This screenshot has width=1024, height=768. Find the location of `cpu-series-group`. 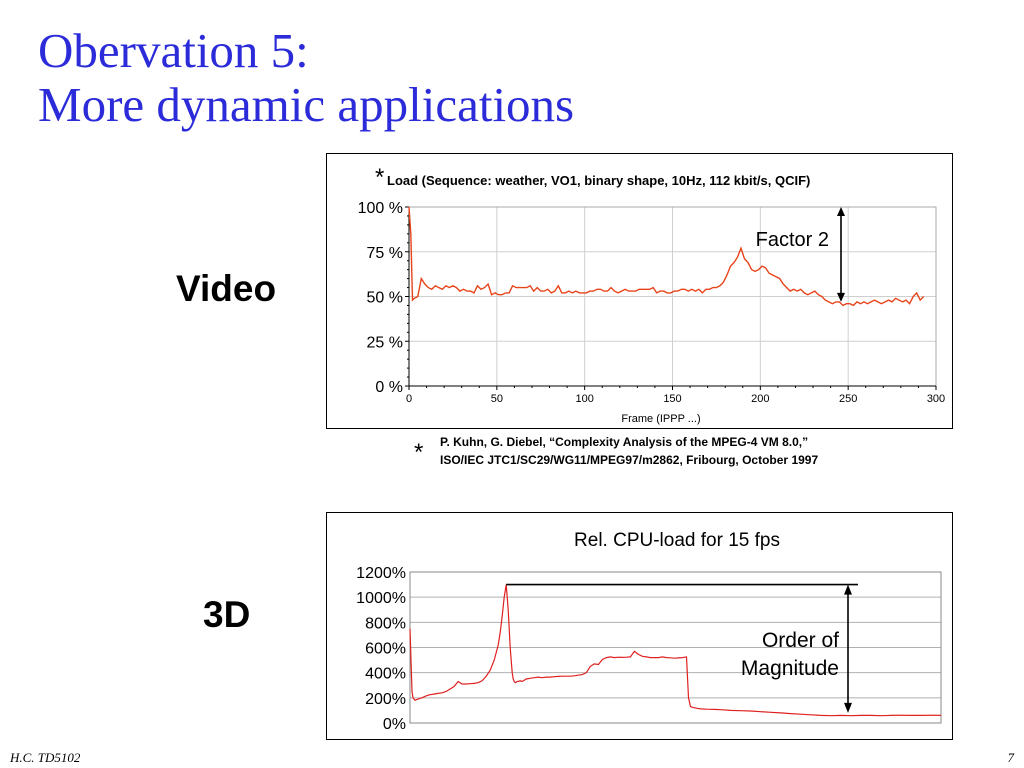

cpu-series-group is located at coordinates (675, 650).